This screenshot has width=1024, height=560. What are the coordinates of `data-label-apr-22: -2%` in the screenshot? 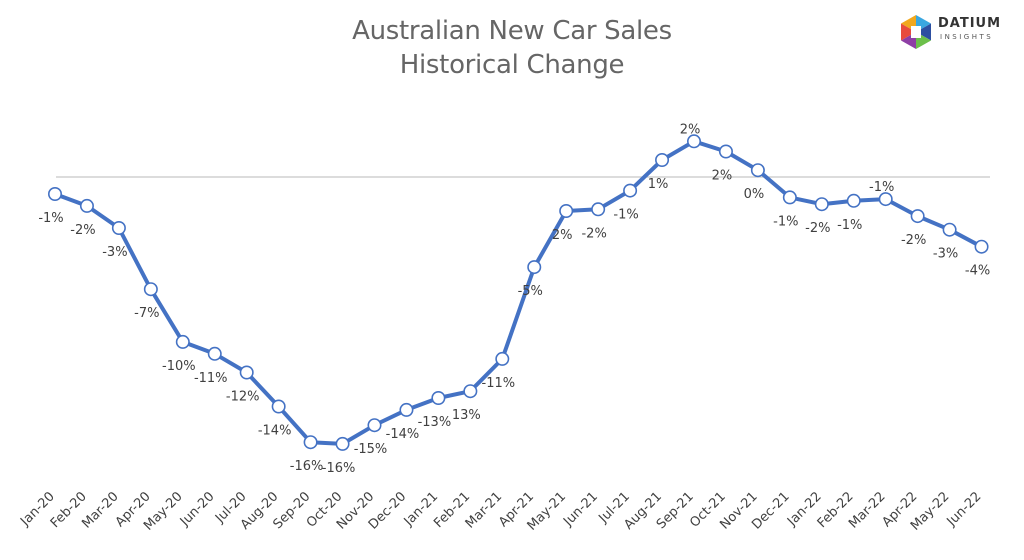 It's located at (913, 240).